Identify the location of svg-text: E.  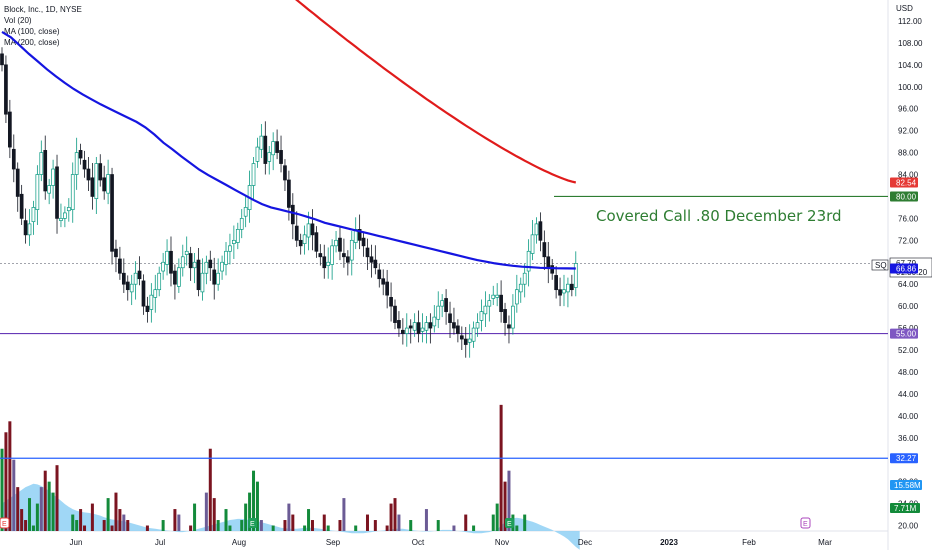
(805, 524).